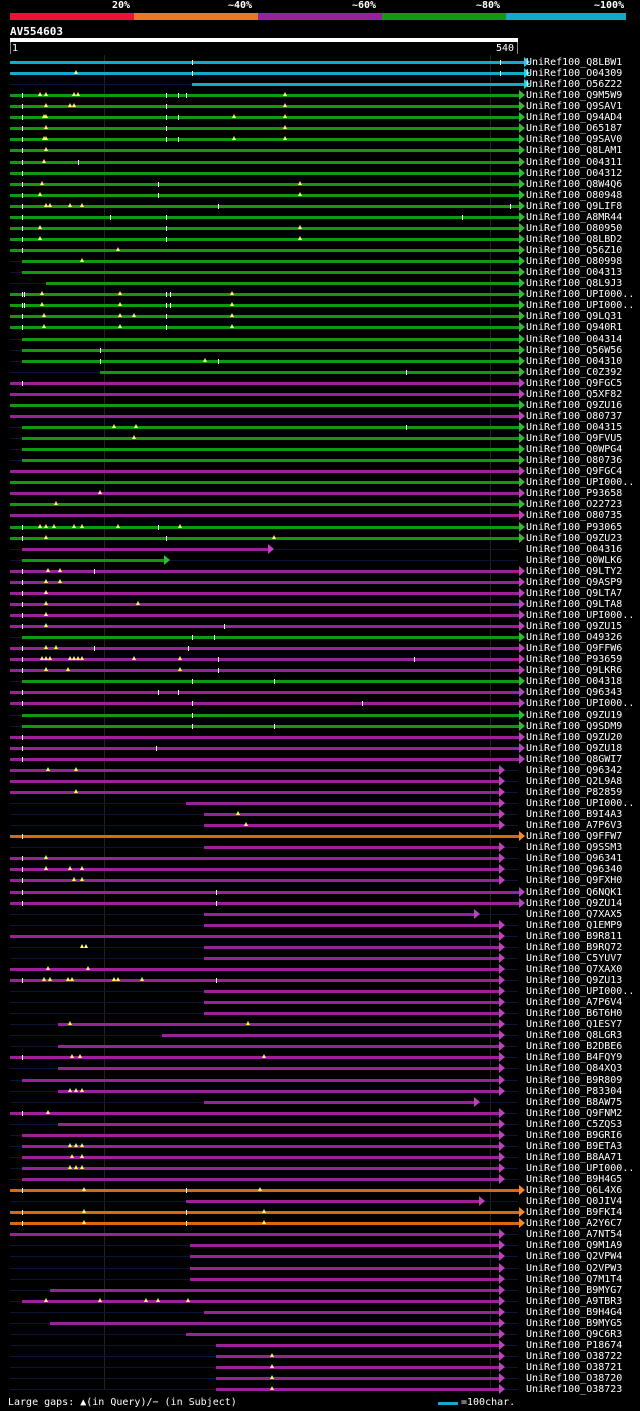  What do you see at coordinates (320, 394) in the screenshot?
I see `hit-row: UniRef100_Q5XF82` at bounding box center [320, 394].